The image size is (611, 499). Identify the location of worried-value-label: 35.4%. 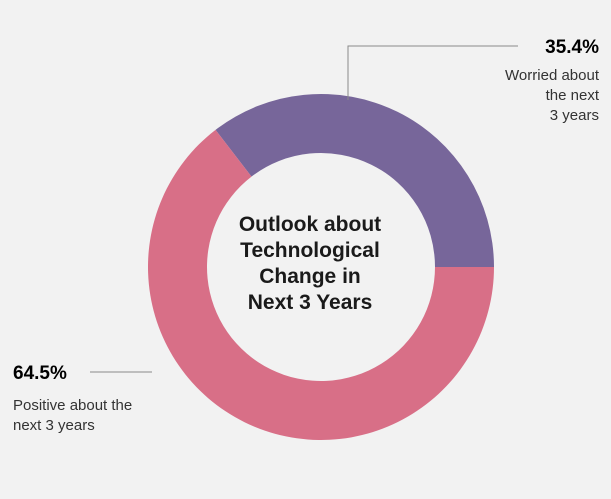
(572, 47).